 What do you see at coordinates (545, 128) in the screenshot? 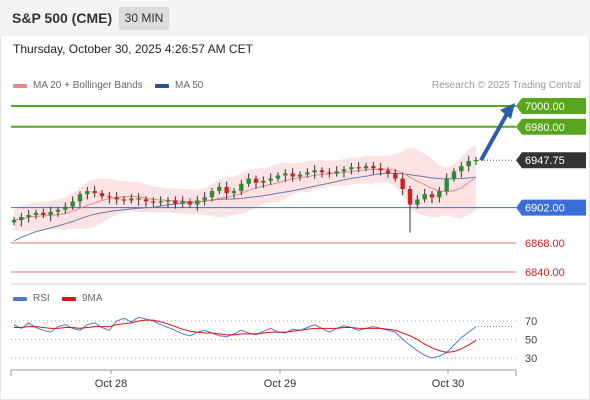
I see `level-label: 6980.00` at bounding box center [545, 128].